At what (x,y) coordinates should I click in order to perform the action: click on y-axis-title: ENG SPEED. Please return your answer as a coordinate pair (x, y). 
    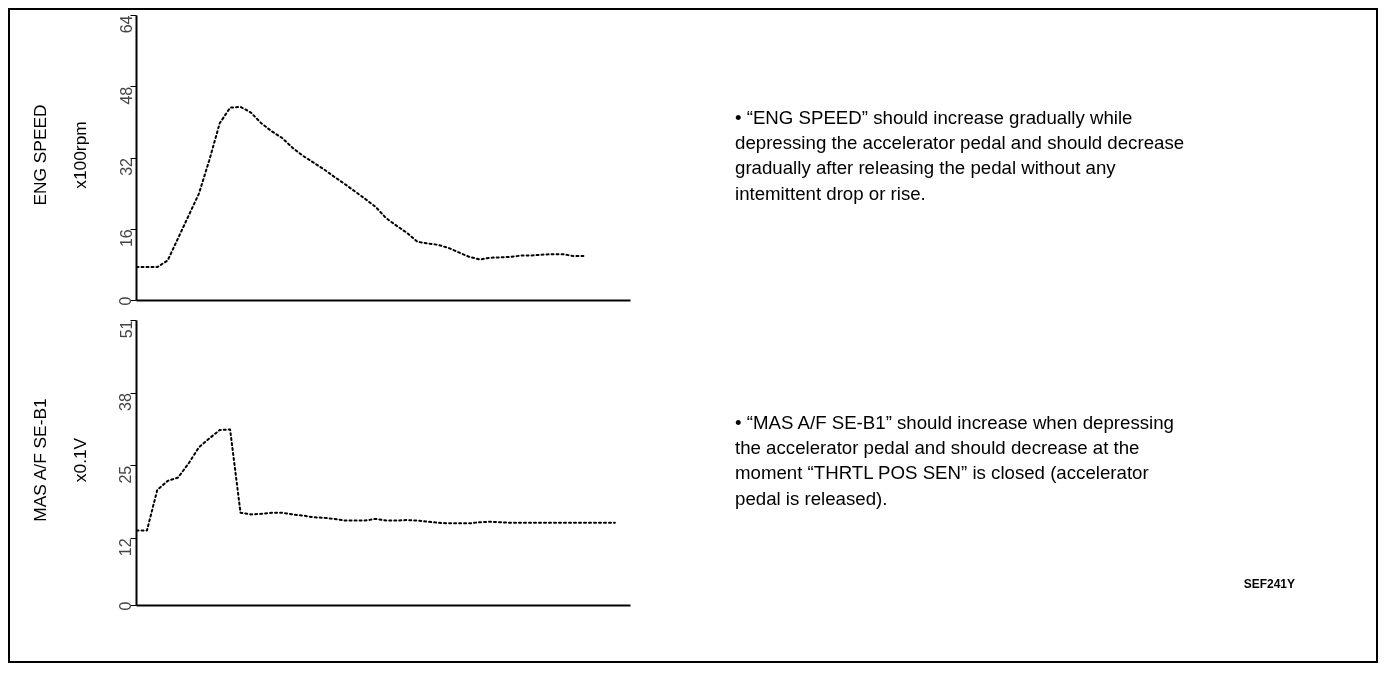
    Looking at the image, I should click on (39, 155).